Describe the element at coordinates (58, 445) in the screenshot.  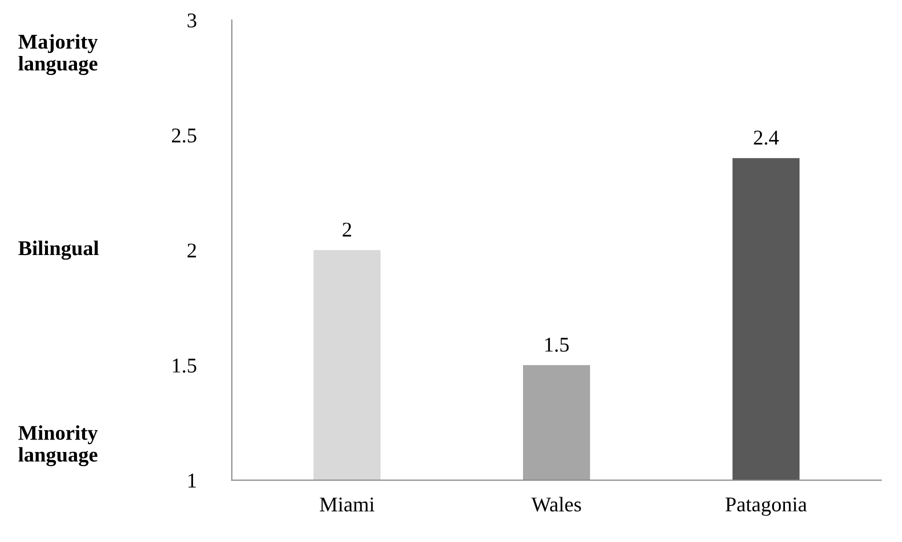
I see `text: Minority language` at that location.